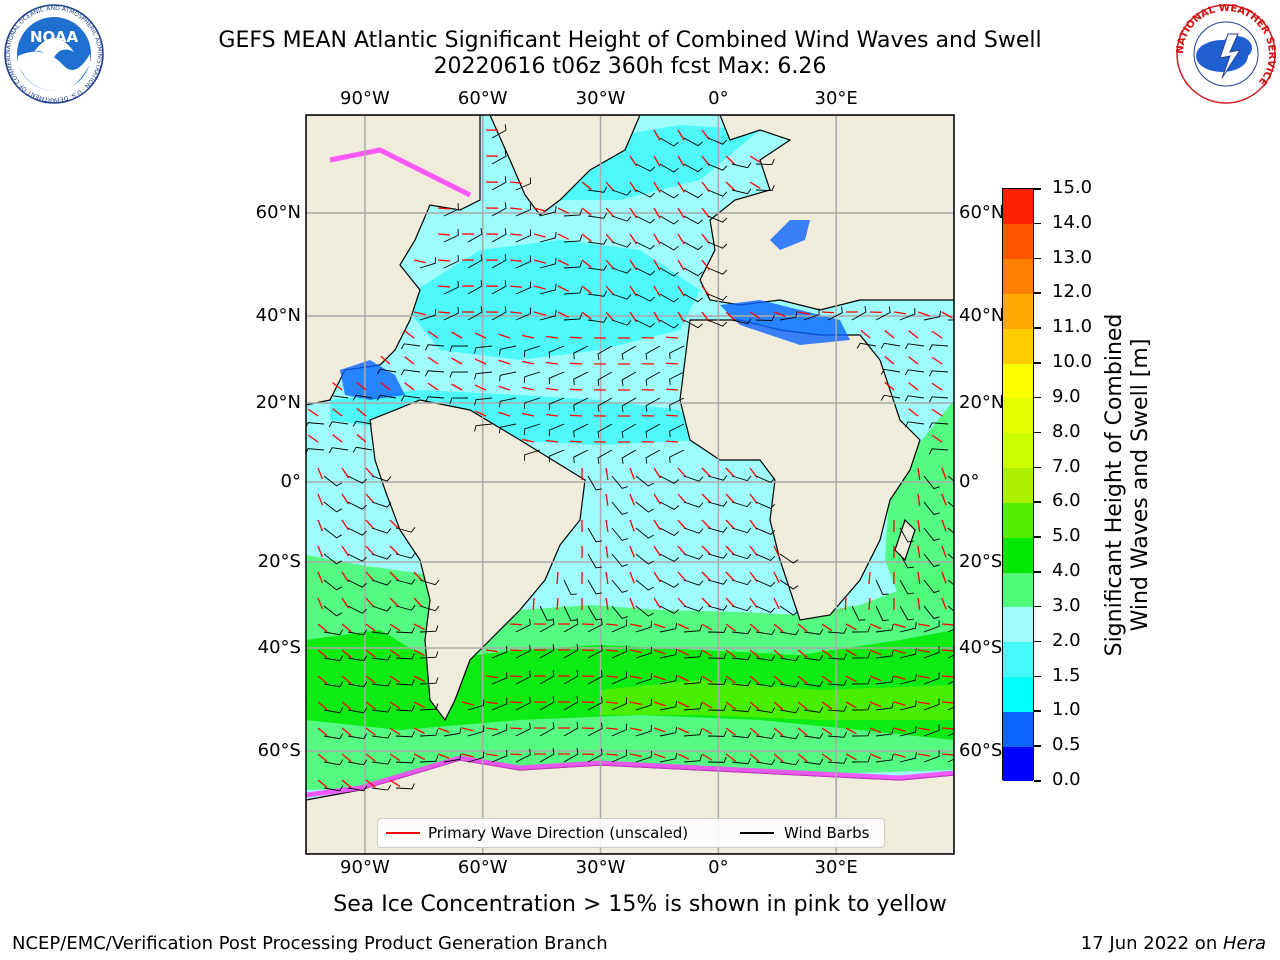  What do you see at coordinates (1151, 943) in the screenshot?
I see `footer-date-text: 17 Jun 2022 on` at bounding box center [1151, 943].